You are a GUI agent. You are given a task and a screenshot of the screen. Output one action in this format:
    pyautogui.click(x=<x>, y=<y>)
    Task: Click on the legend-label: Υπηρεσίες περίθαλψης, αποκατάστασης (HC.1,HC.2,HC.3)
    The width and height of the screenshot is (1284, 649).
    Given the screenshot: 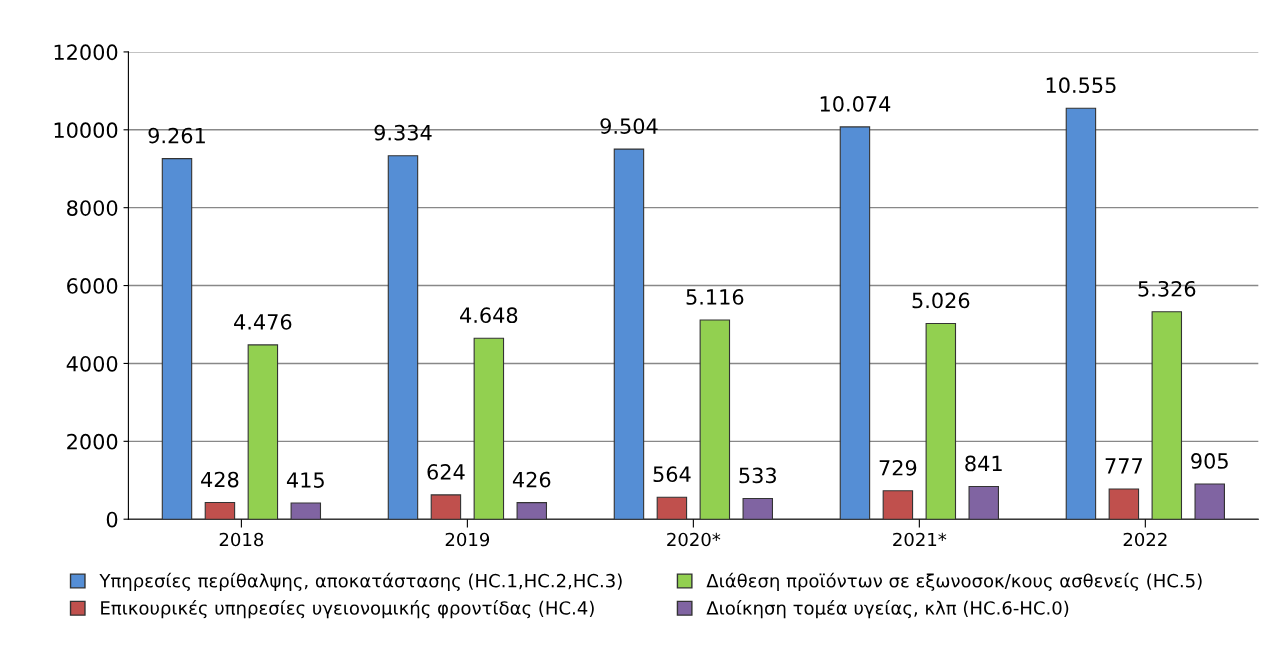 What is the action you would take?
    pyautogui.click(x=360, y=582)
    